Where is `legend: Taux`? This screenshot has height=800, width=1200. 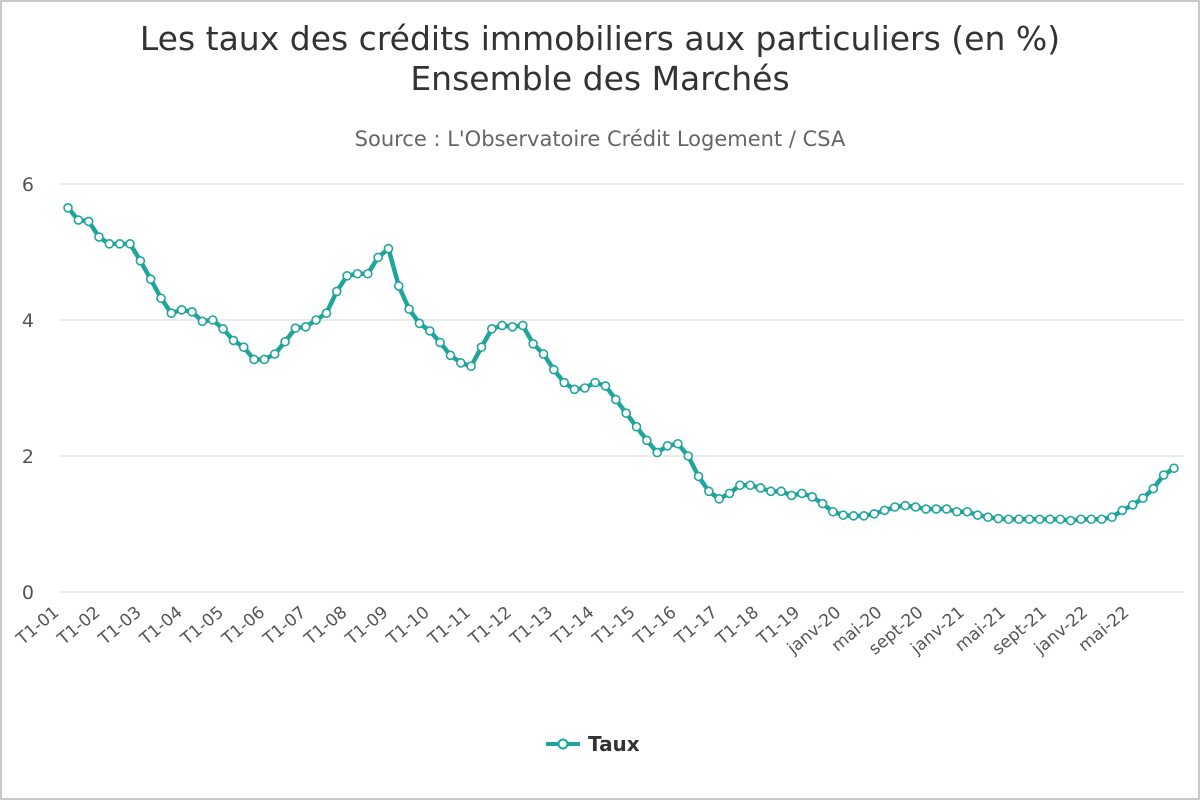 legend: Taux is located at coordinates (593, 744).